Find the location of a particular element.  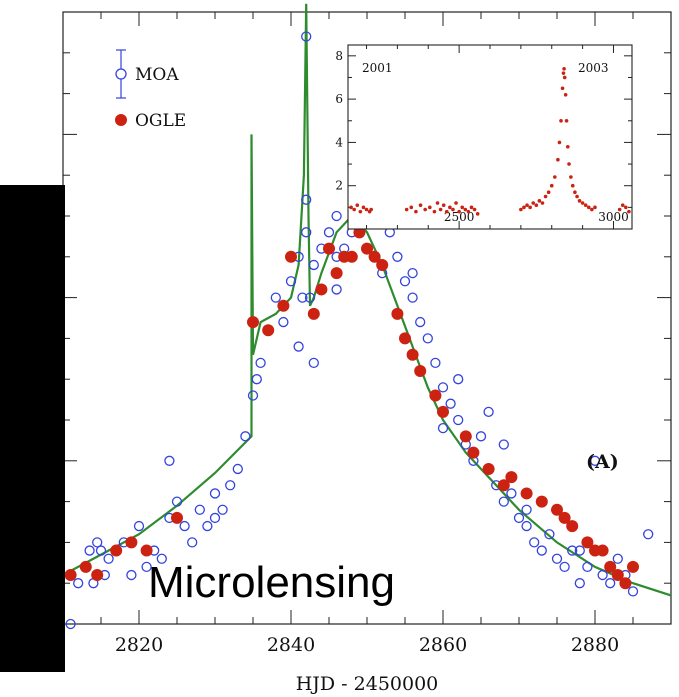

inset-tick-labels: 2500 3000 2 4 6 8 is located at coordinates (481, 136).